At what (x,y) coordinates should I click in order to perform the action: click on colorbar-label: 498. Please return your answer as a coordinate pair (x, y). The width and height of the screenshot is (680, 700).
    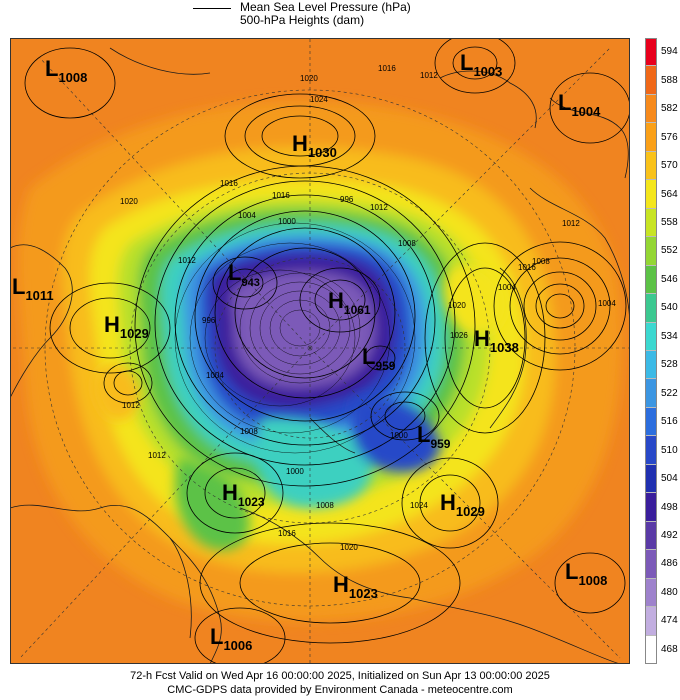
    Looking at the image, I should click on (669, 507).